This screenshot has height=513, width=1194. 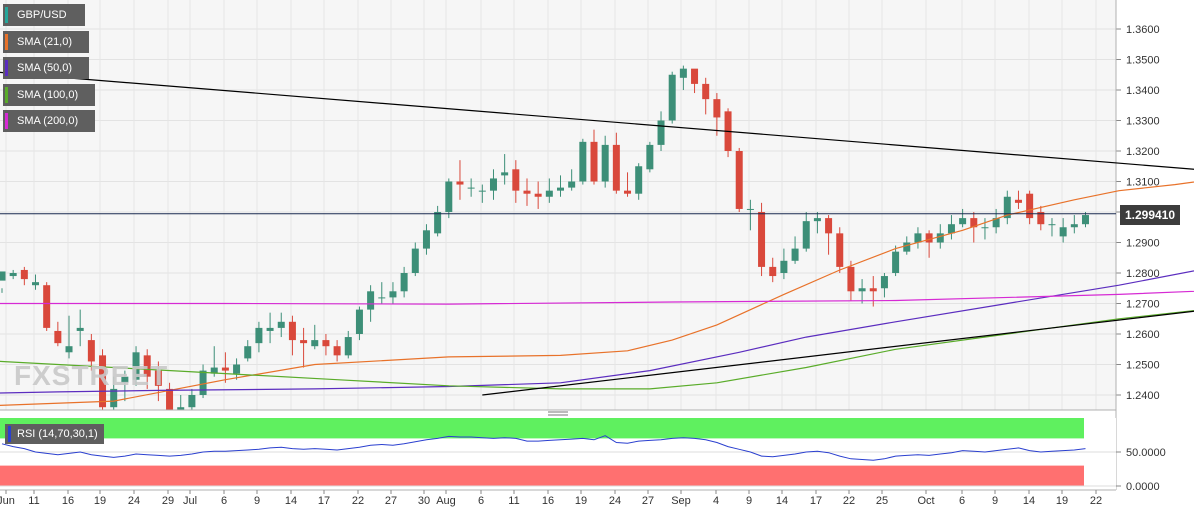 I want to click on y-tick-label: 1.3600, so click(x=1143, y=30).